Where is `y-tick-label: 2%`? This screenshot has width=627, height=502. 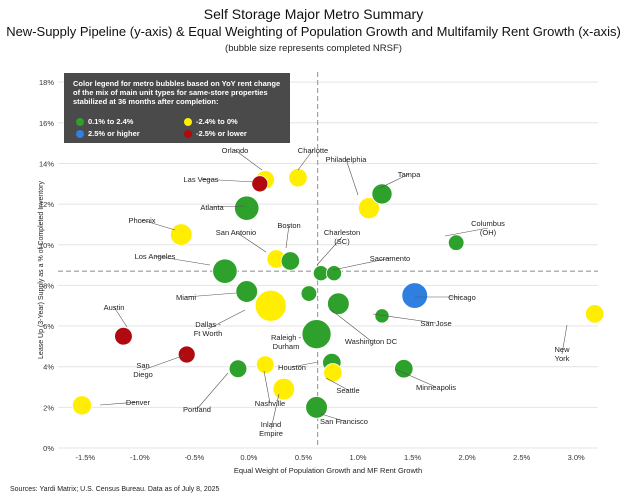 y-tick-label: 2% is located at coordinates (48, 407).